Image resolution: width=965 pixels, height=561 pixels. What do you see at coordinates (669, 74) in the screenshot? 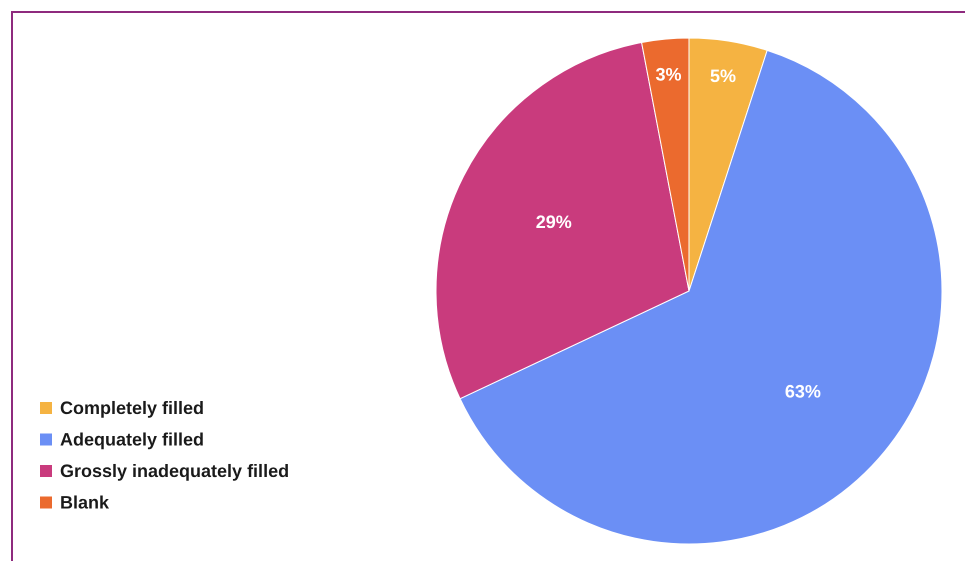
I see `data-label: 3%` at bounding box center [669, 74].